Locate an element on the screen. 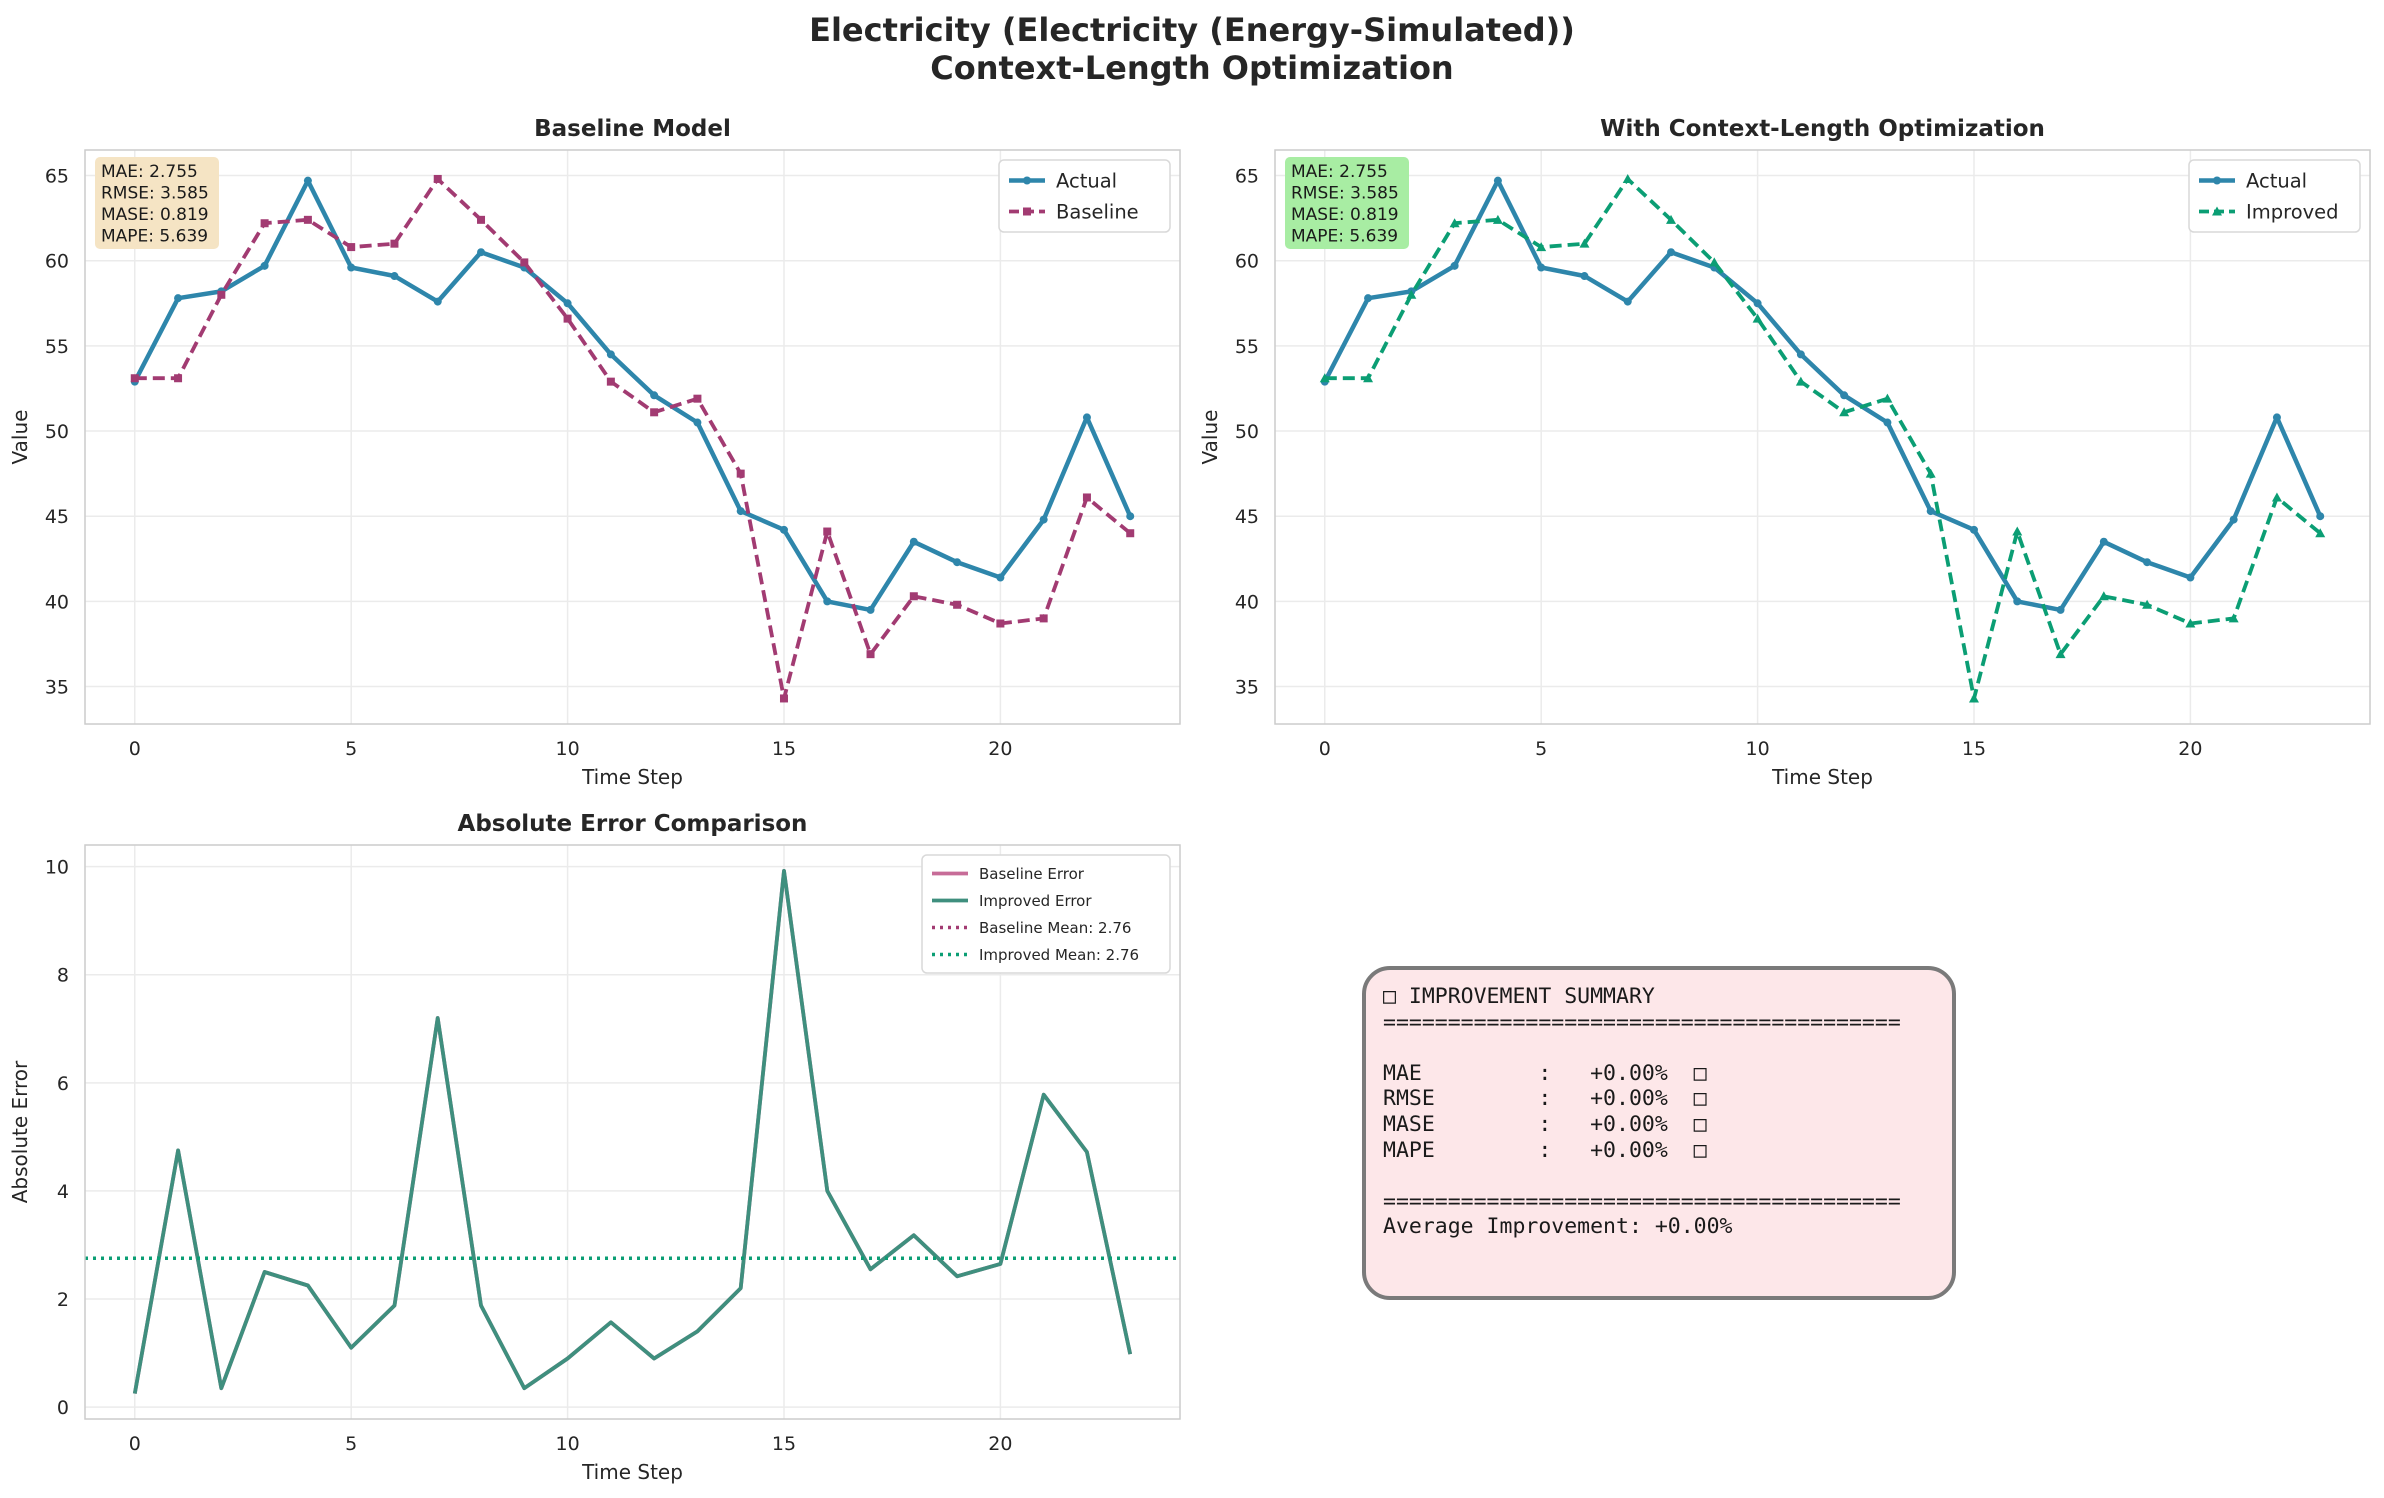 This screenshot has width=2384, height=1498. series-actual is located at coordinates (1822, 395).